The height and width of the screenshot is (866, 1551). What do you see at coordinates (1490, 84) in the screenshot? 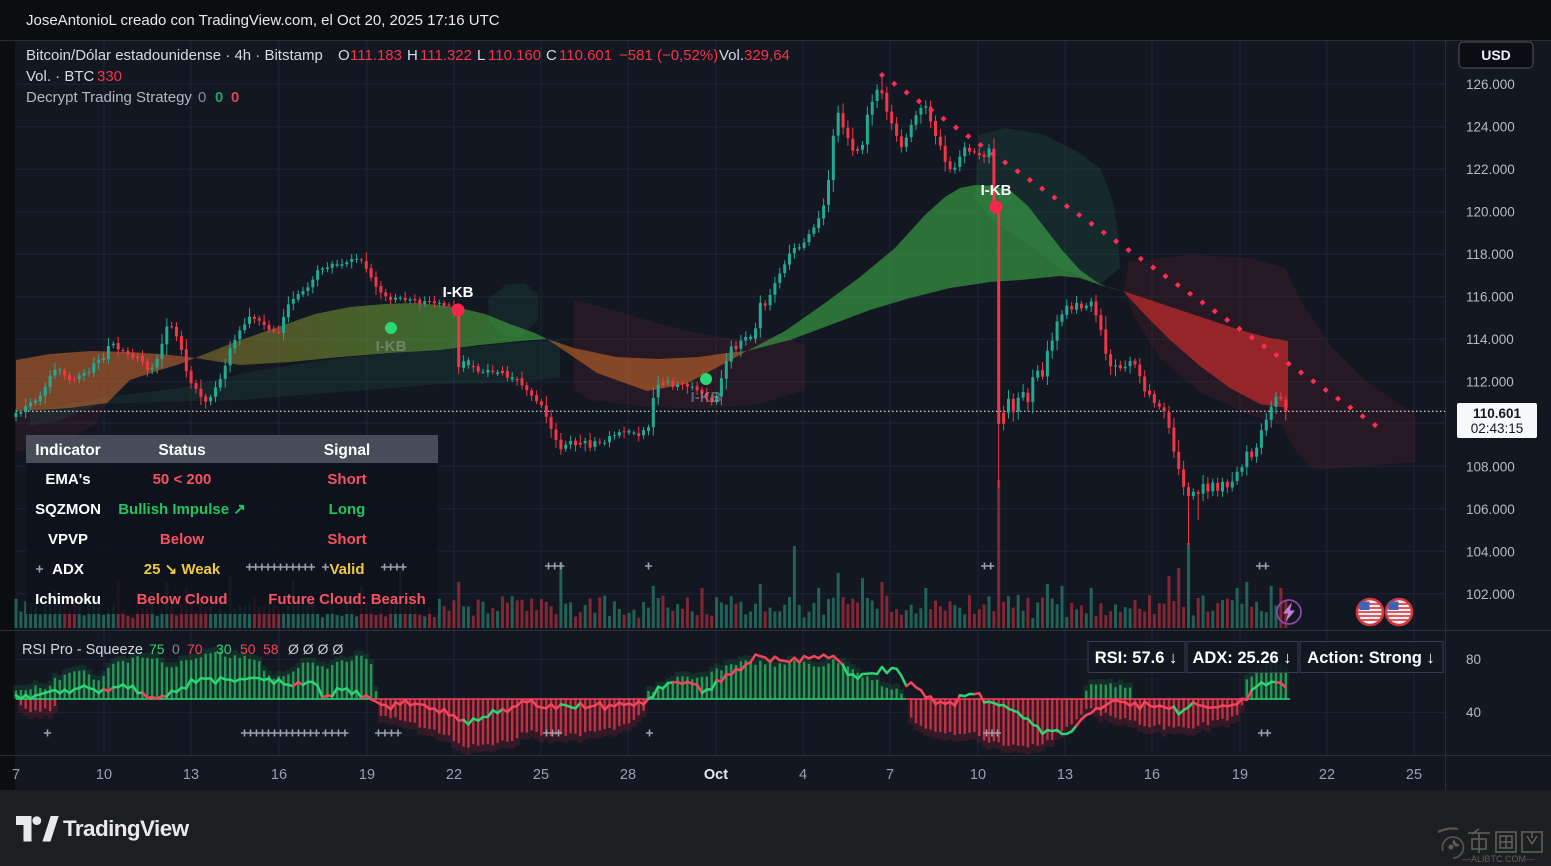
I see `svg-text: 126.000` at bounding box center [1490, 84].